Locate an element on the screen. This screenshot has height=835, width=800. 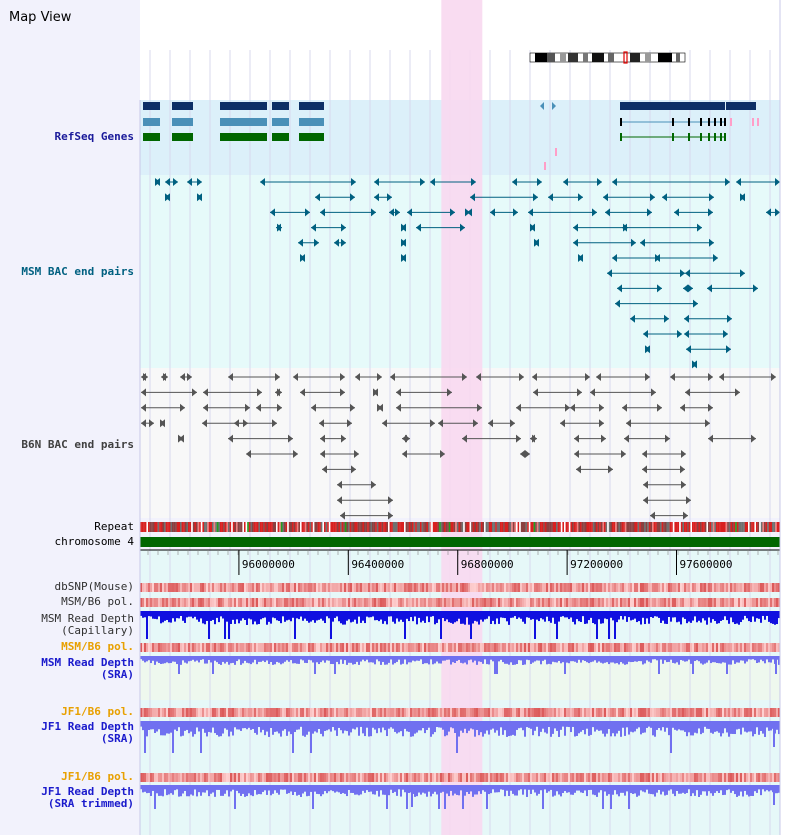
track-label-msm-pol-sra: MSM/B6 pol. is located at coordinates (97, 647).